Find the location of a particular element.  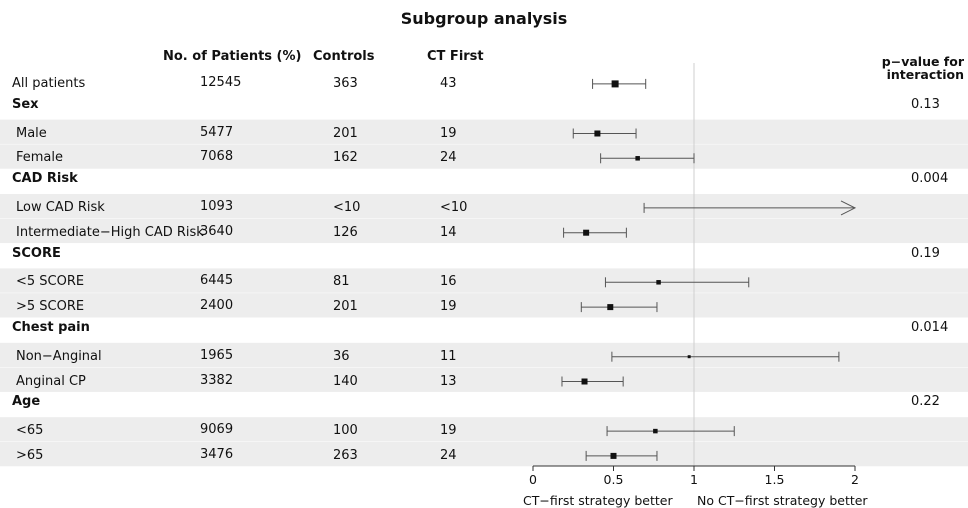

chart-title: Subgroup analysis is located at coordinates (484, 18).